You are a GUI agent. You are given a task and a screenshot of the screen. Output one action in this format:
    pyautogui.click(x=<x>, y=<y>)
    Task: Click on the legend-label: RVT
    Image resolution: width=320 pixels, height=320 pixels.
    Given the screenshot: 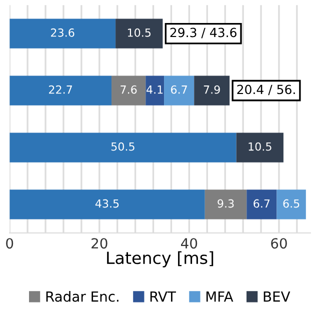 What is the action you would take?
    pyautogui.click(x=163, y=296)
    